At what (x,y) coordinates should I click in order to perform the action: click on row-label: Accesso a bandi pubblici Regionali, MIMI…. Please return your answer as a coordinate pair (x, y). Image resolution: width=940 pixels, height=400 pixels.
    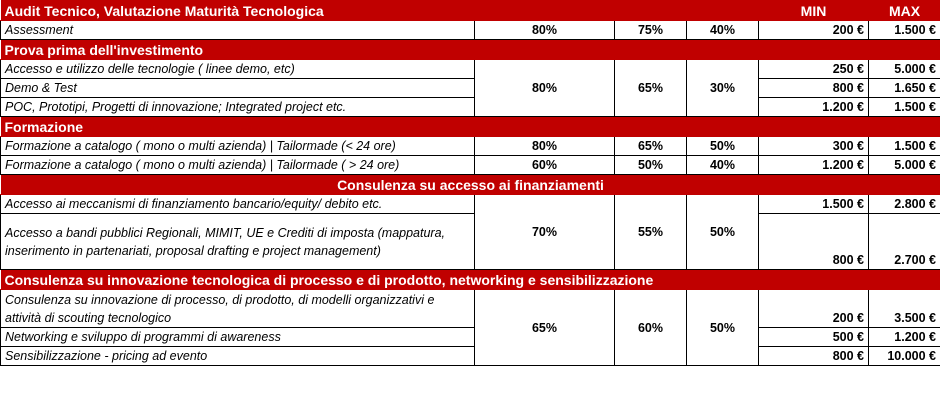
    Looking at the image, I should click on (237, 241).